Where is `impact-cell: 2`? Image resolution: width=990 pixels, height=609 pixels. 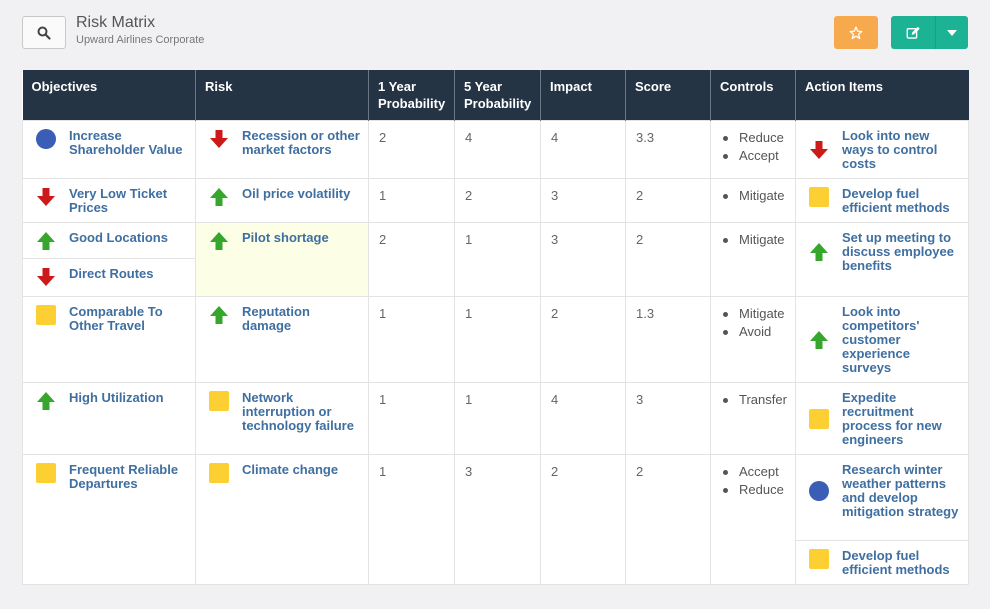
impact-cell: 2 is located at coordinates (583, 339).